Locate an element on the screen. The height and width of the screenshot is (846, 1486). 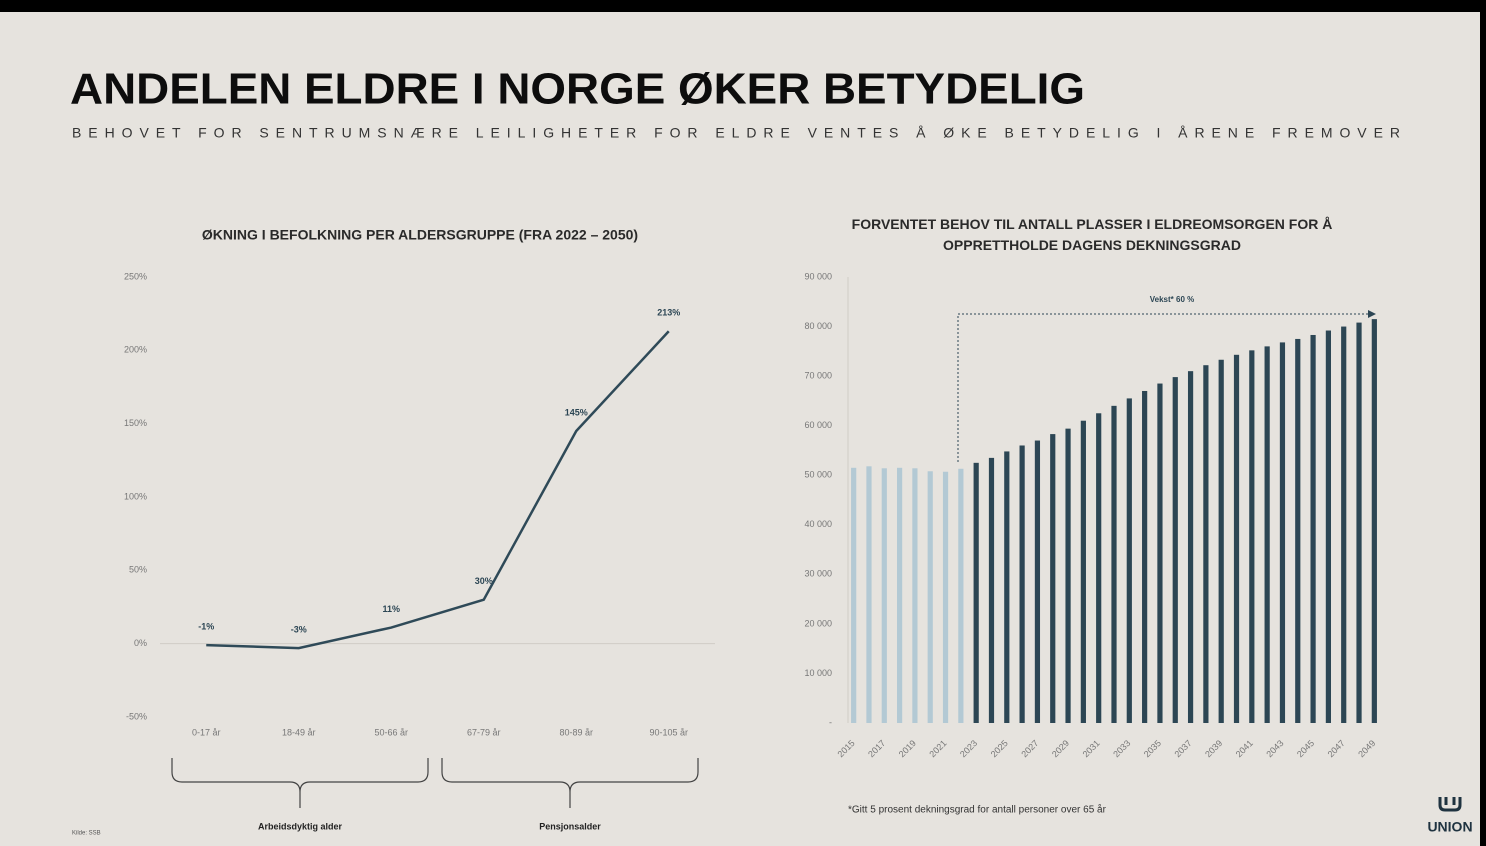
data-label: 30% is located at coordinates (484, 581).